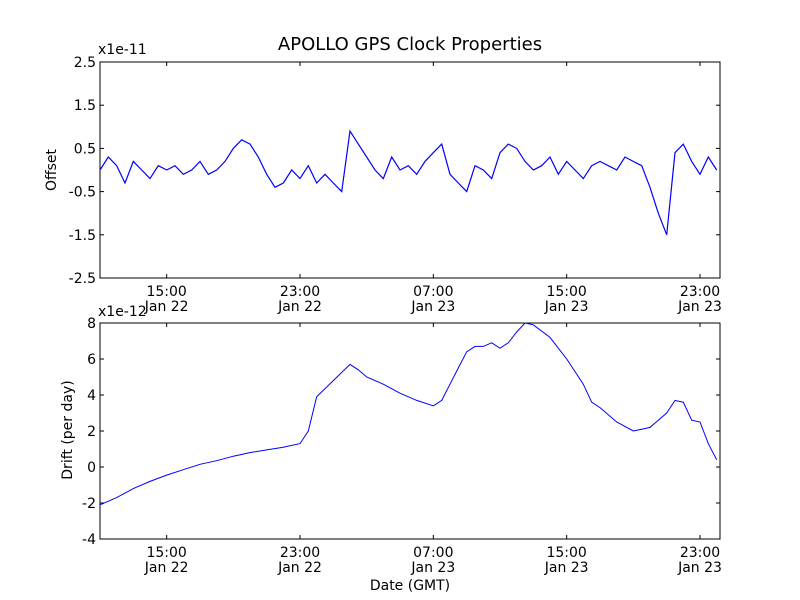 The width and height of the screenshot is (800, 600). I want to click on drift-y-tick-label: 8, so click(91, 324).